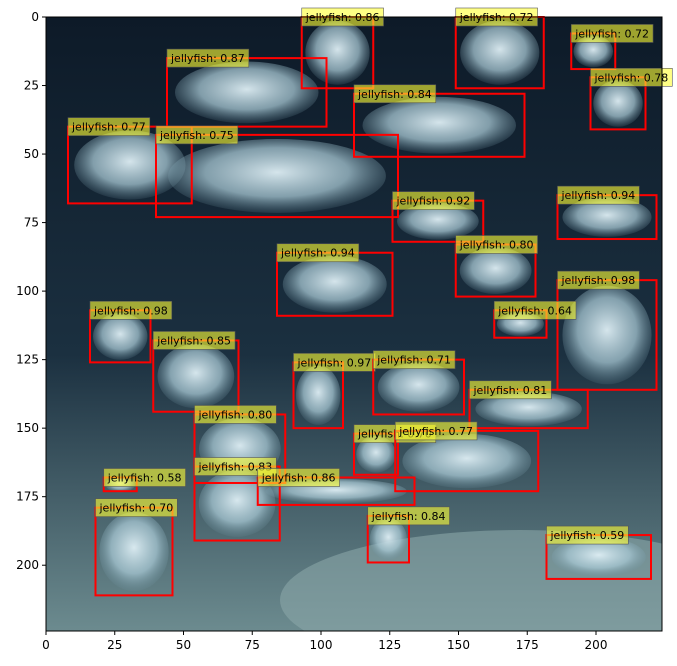 The width and height of the screenshot is (677, 666). Describe the element at coordinates (408, 535) in the screenshot. I see `detection-27: jellyfish: 0.84` at that location.